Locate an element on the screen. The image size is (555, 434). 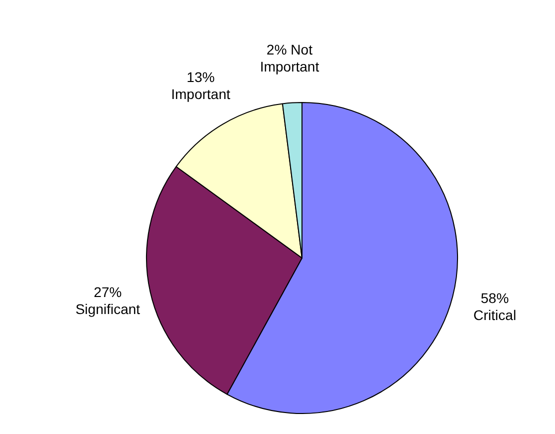
slice-label: Significant is located at coordinates (107, 308).